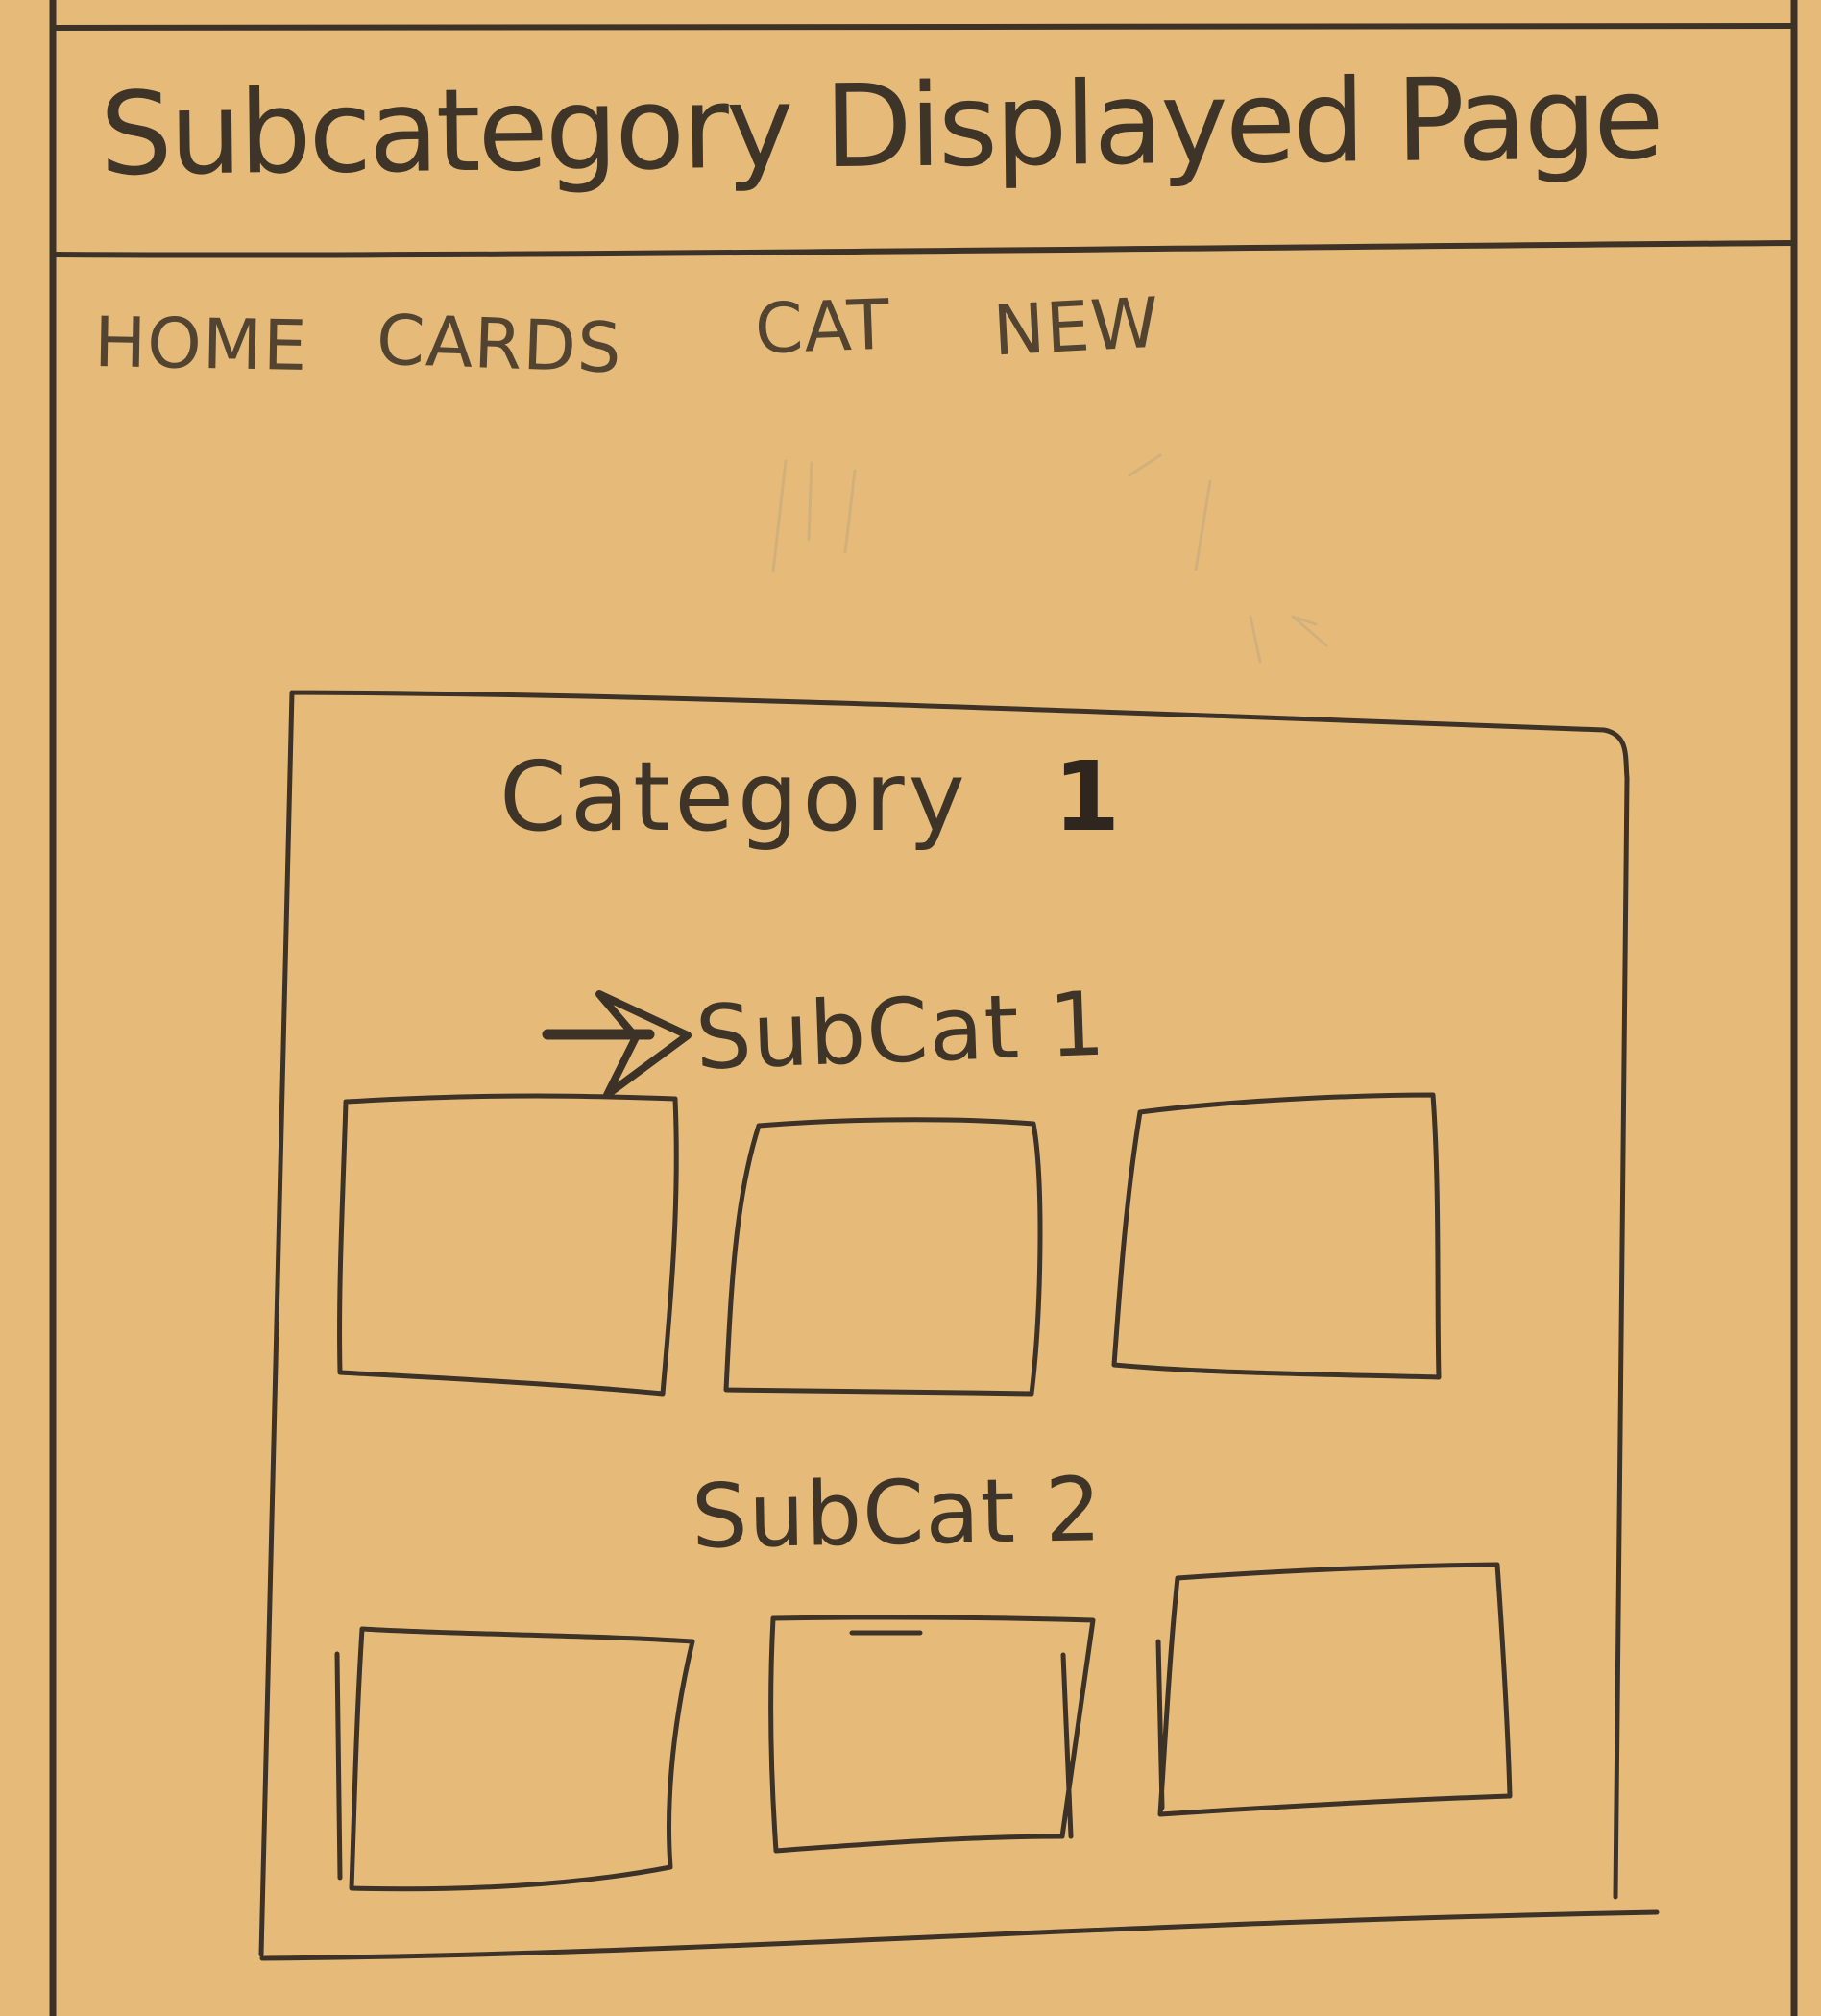  Describe the element at coordinates (900, 1031) in the screenshot. I see `subcat-1-label: SubCat 1` at that location.